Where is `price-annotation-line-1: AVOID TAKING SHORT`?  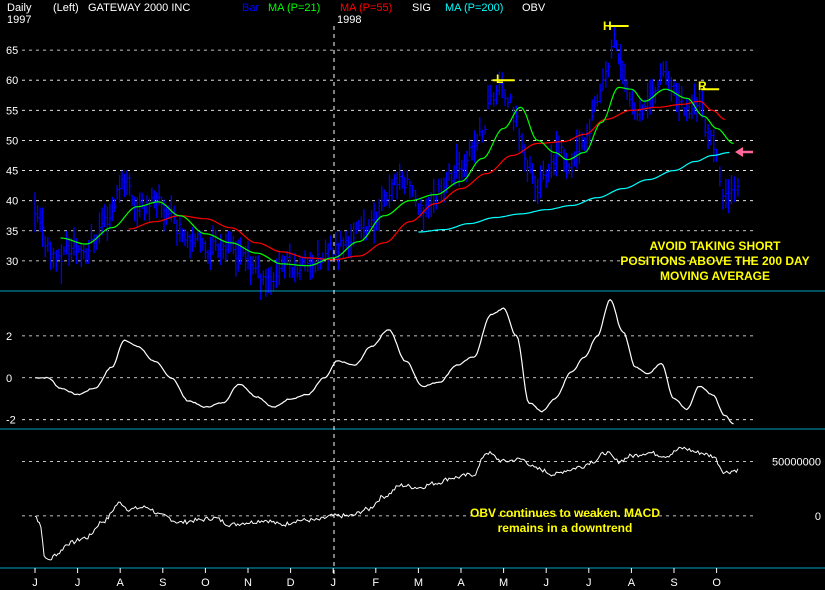 price-annotation-line-1: AVOID TAKING SHORT is located at coordinates (715, 246).